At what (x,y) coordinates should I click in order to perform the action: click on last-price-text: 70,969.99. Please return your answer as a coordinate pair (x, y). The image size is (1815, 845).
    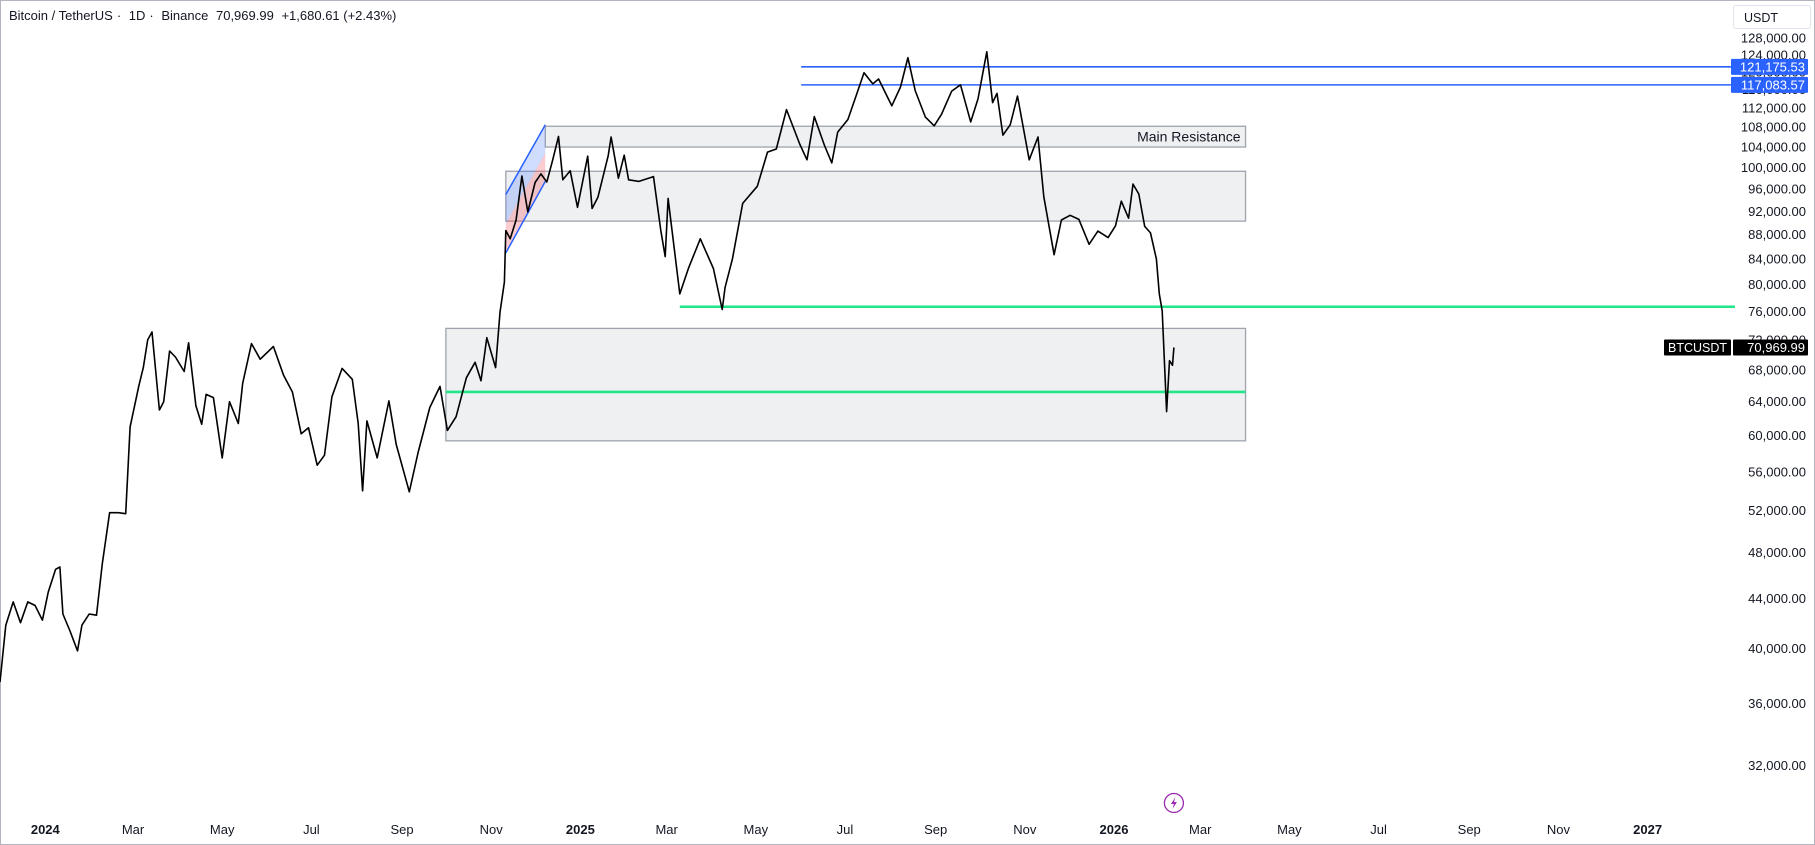
    Looking at the image, I should click on (244, 15).